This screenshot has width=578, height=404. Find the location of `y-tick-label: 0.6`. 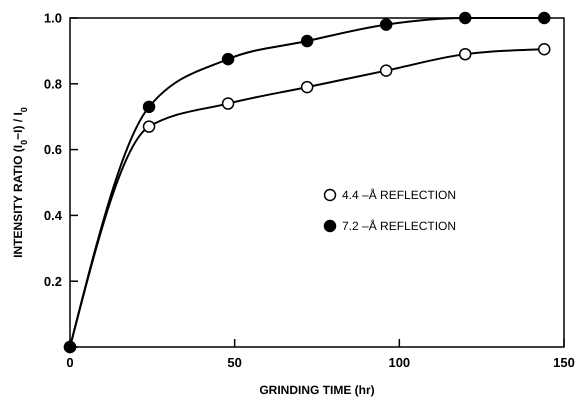

y-tick-label: 0.6 is located at coordinates (53, 150).